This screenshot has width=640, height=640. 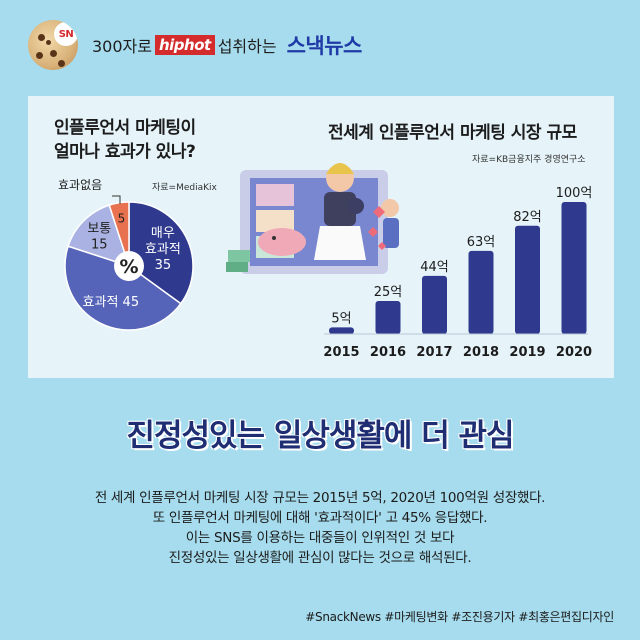 What do you see at coordinates (111, 302) in the screenshot?
I see `pie-label-effective-0: 효과적 45` at bounding box center [111, 302].